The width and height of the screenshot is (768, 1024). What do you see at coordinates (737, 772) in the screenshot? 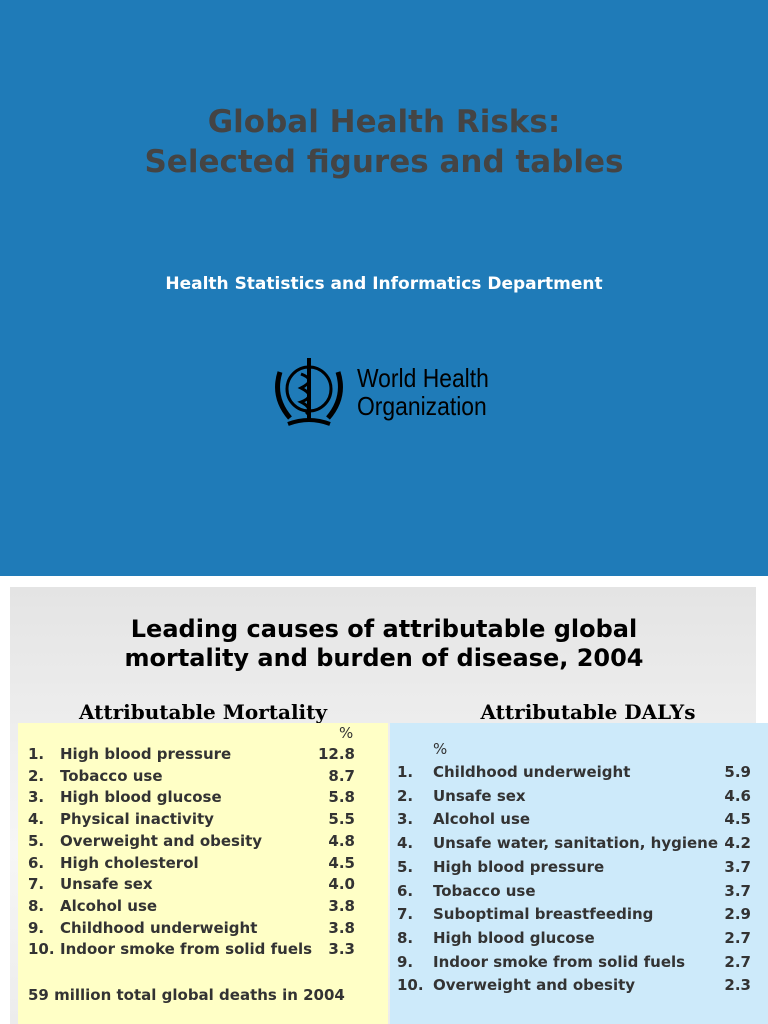
I see `row-value: 5.9` at bounding box center [737, 772].